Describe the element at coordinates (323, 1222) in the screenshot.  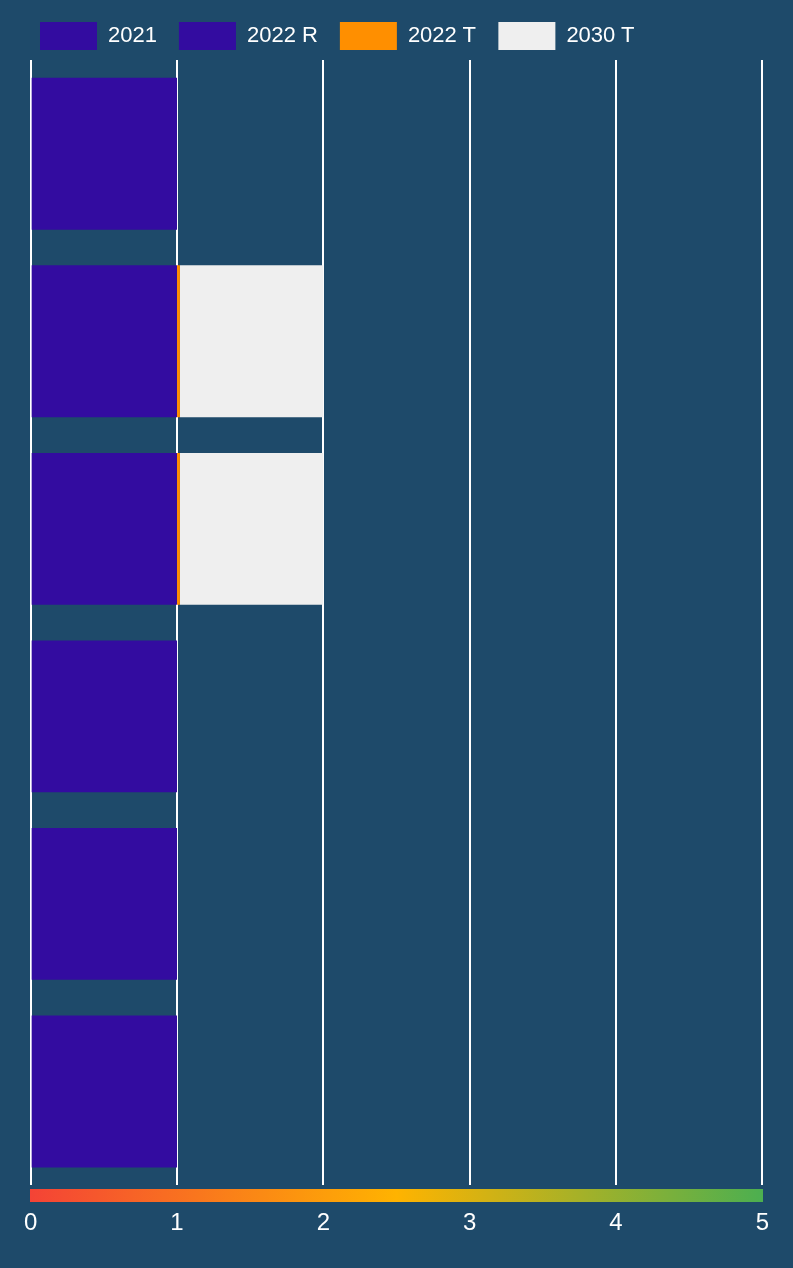
I see `x-tick-label: 2` at that location.